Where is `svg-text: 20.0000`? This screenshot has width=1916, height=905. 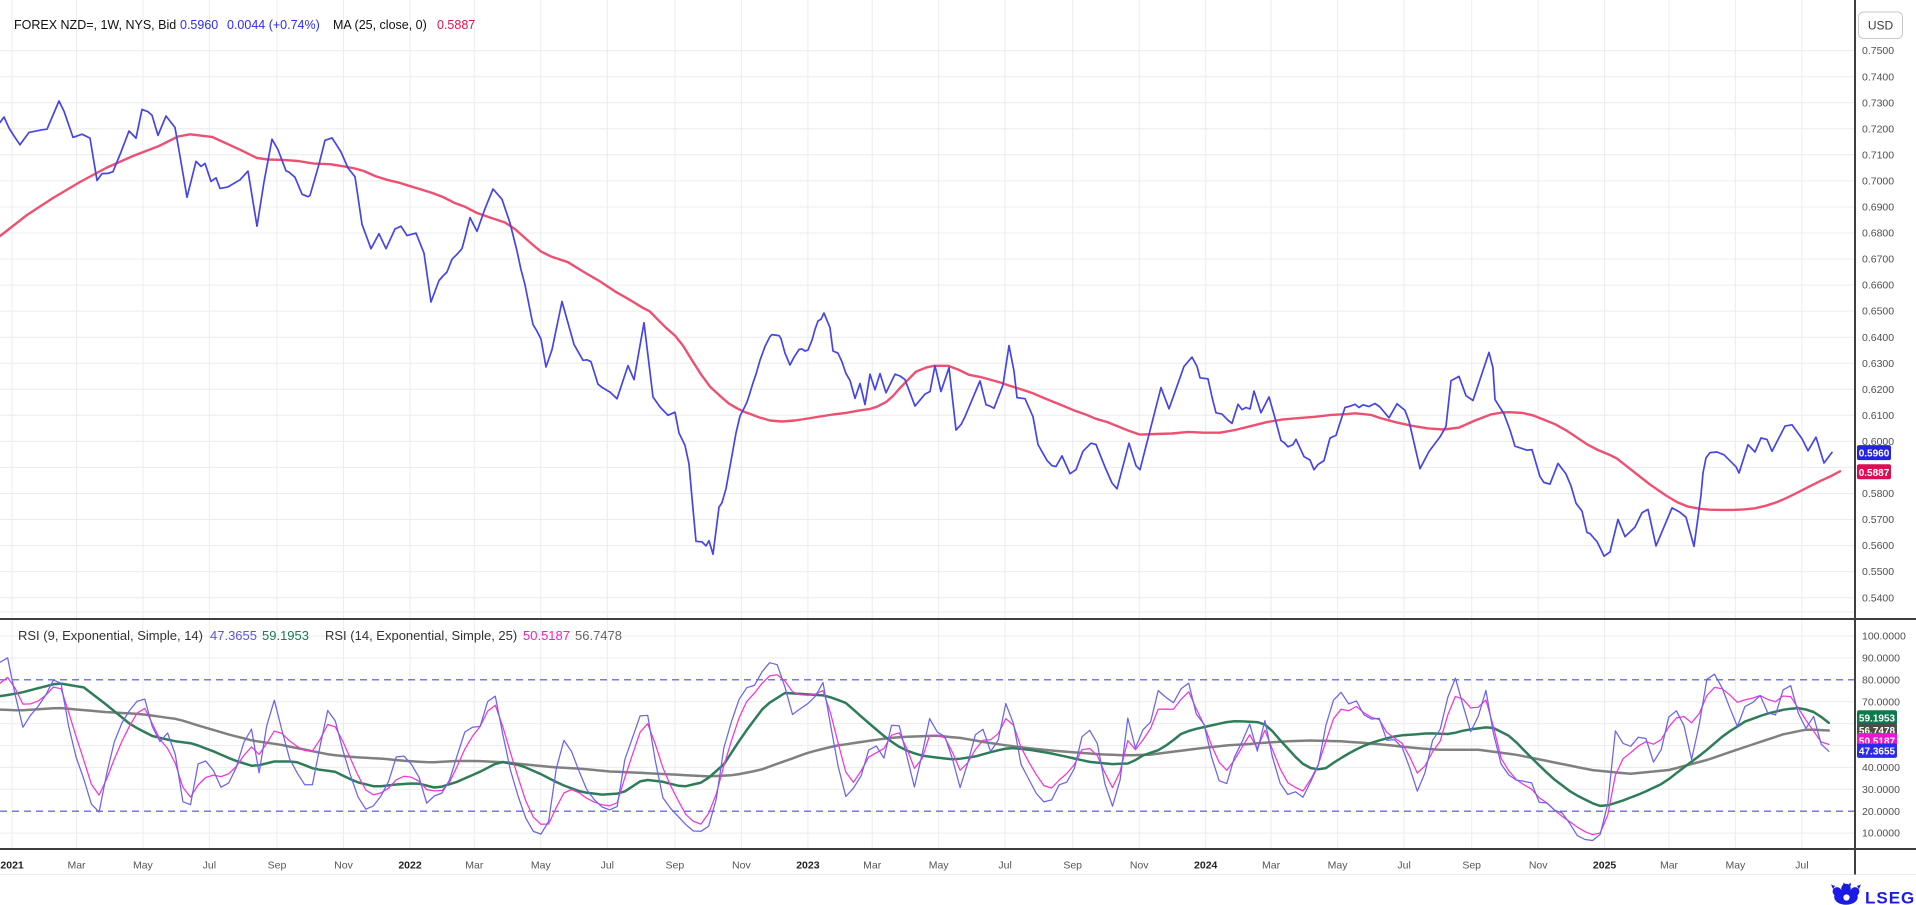 svg-text: 20.0000 is located at coordinates (1881, 812).